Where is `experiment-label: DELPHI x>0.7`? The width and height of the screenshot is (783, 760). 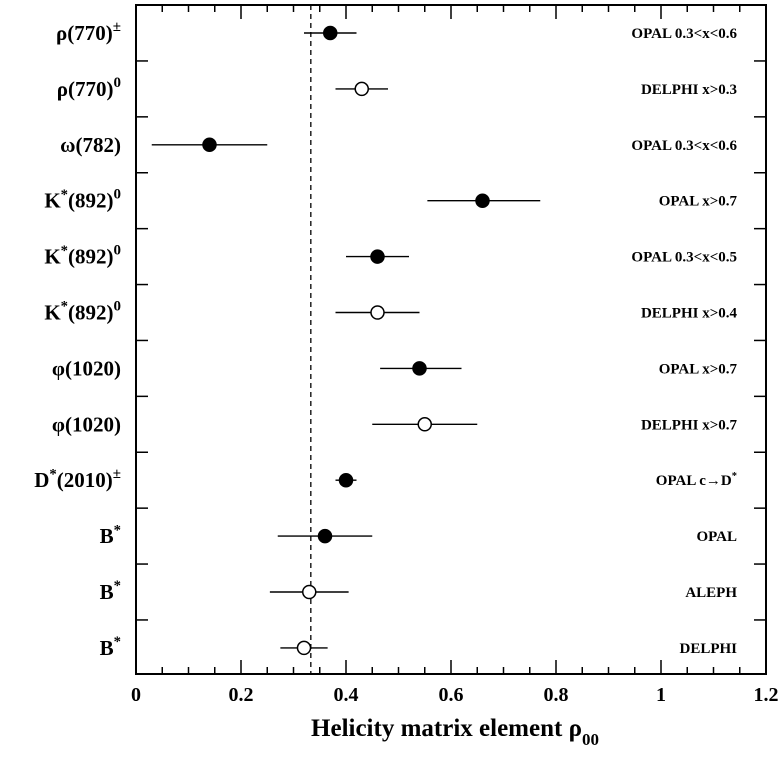
experiment-label: DELPHI x>0.7 is located at coordinates (689, 425).